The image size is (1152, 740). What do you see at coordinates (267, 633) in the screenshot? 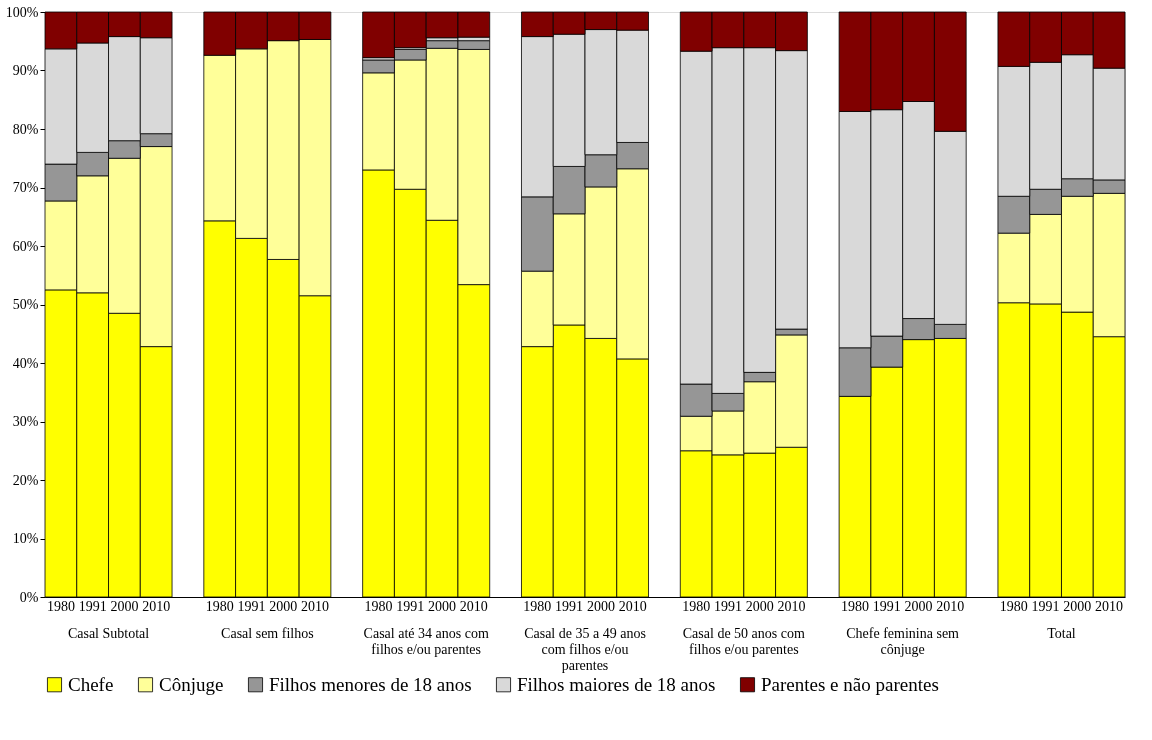
I see `text: Casal sem filhos` at bounding box center [267, 633].